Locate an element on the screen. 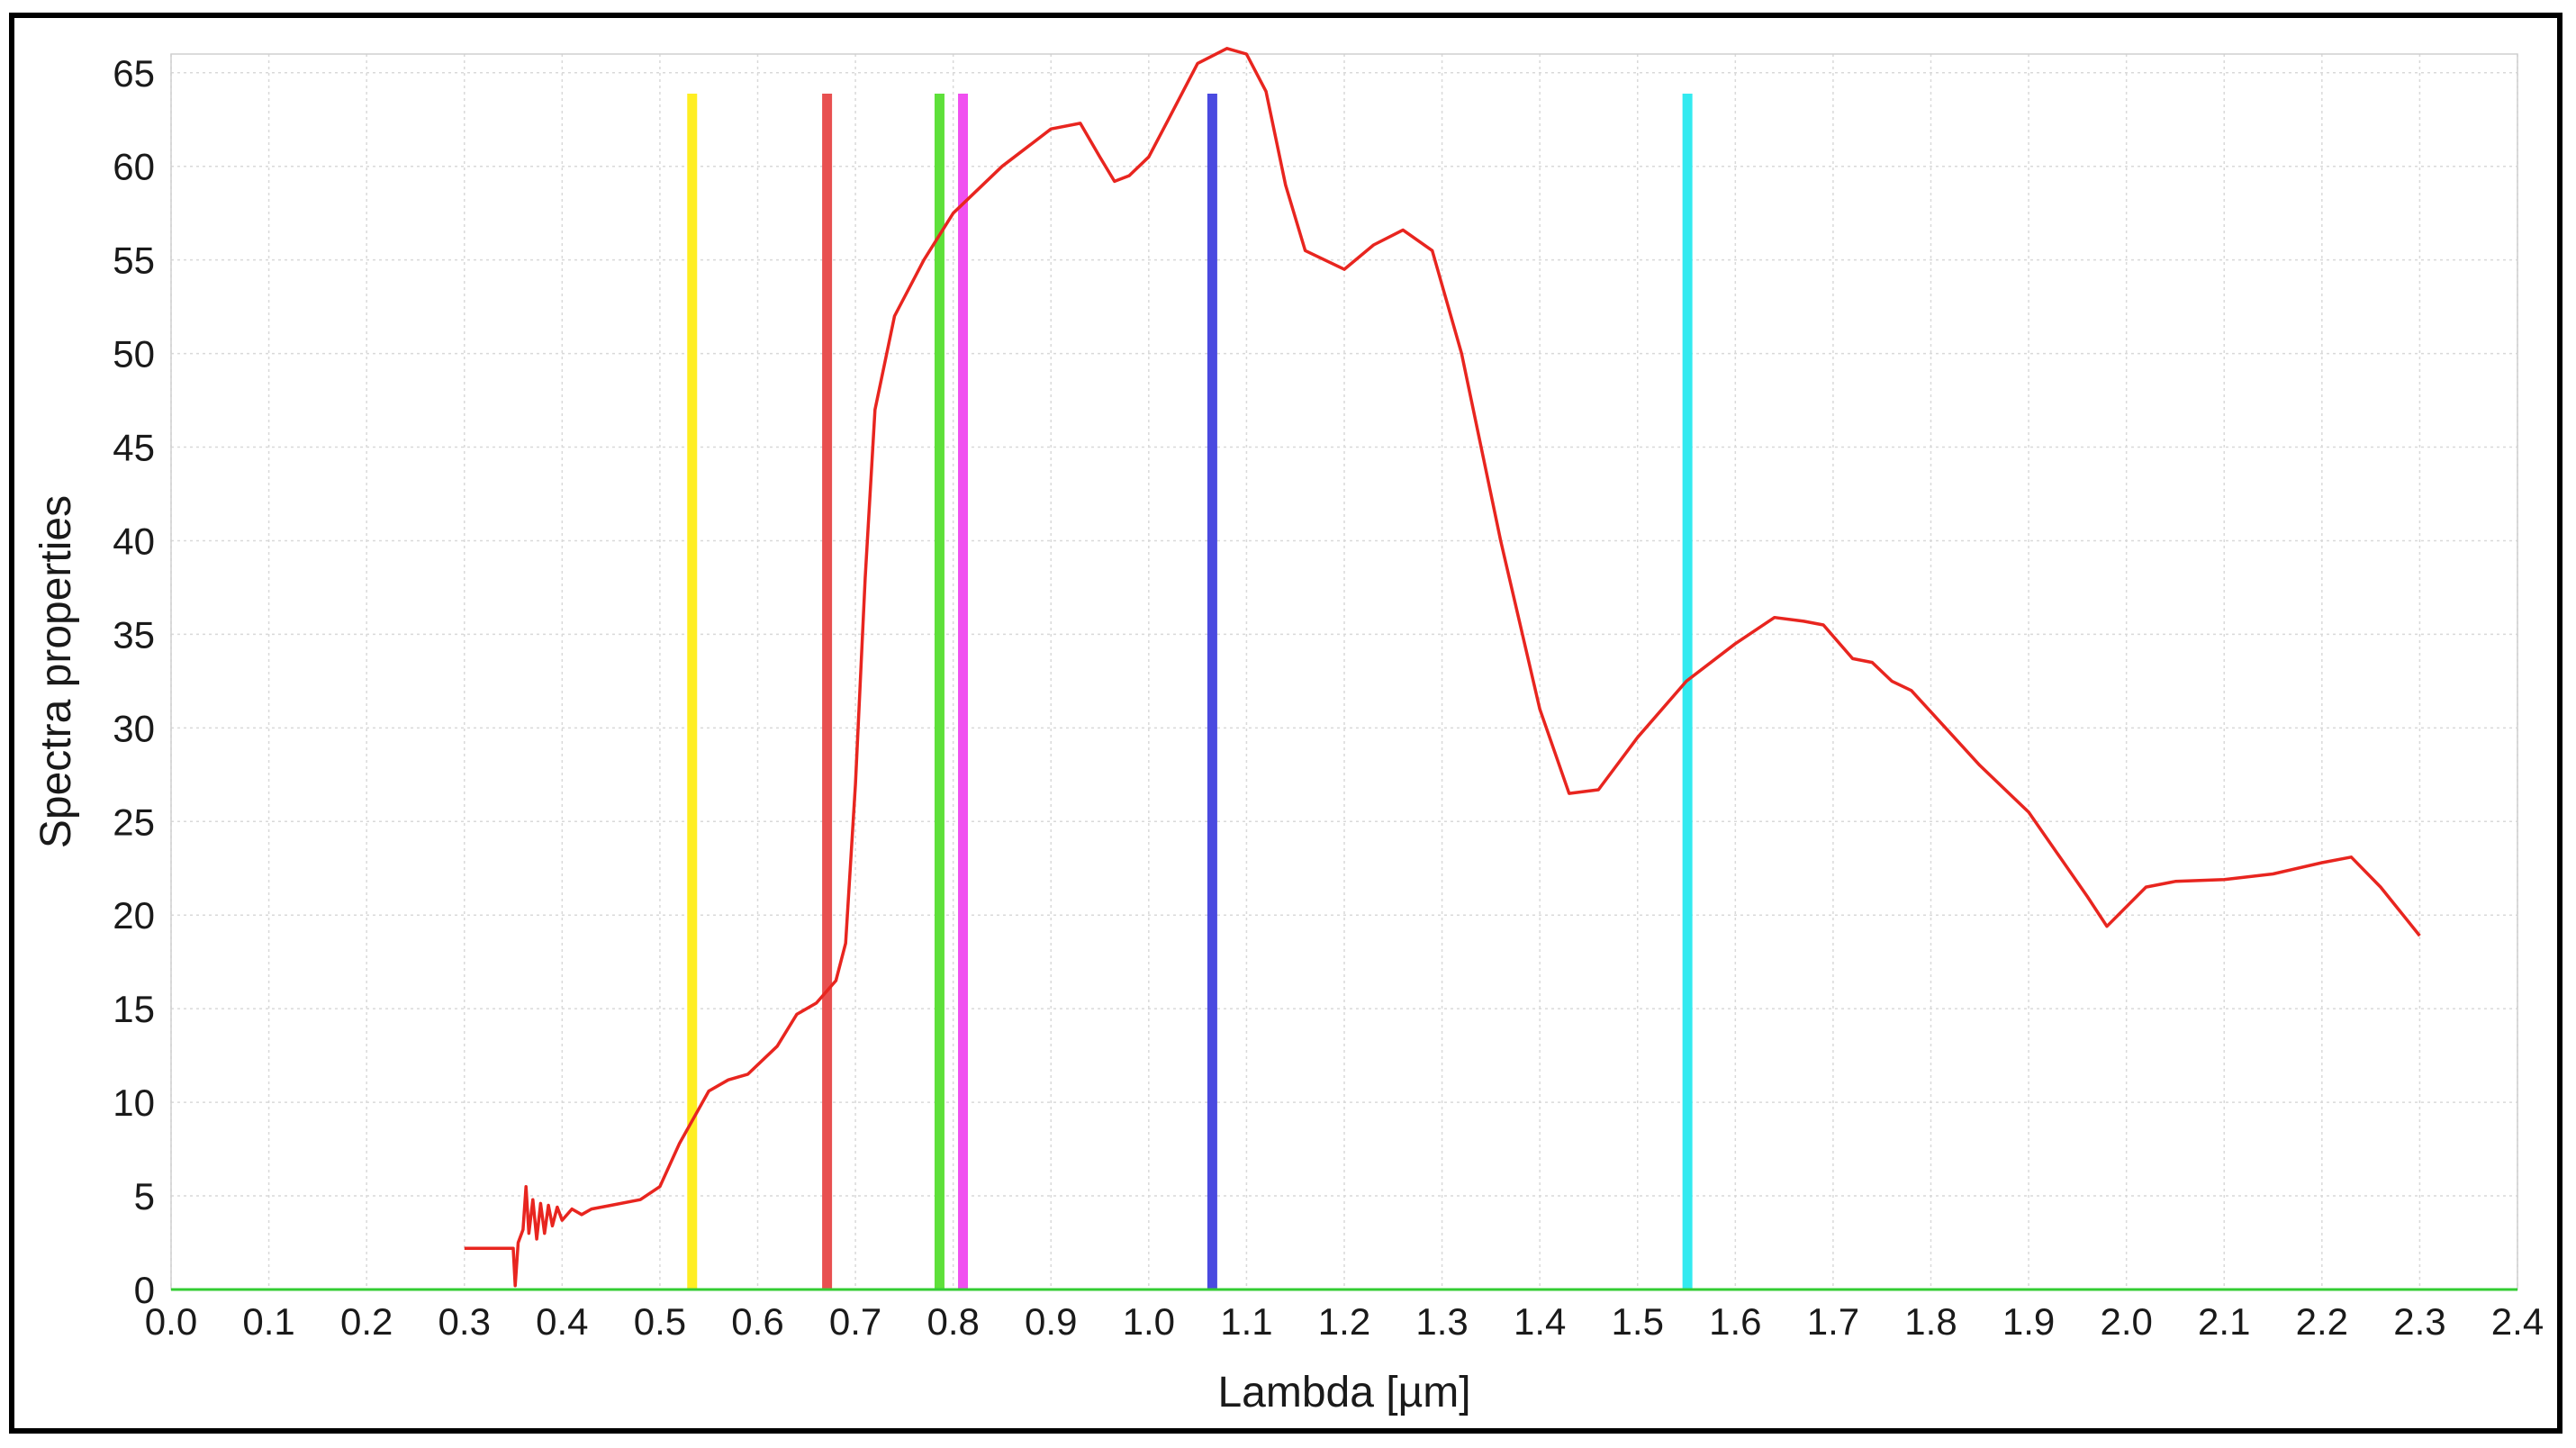 The image size is (2576, 1448). x-tick-label: 2.1 is located at coordinates (2224, 1321).